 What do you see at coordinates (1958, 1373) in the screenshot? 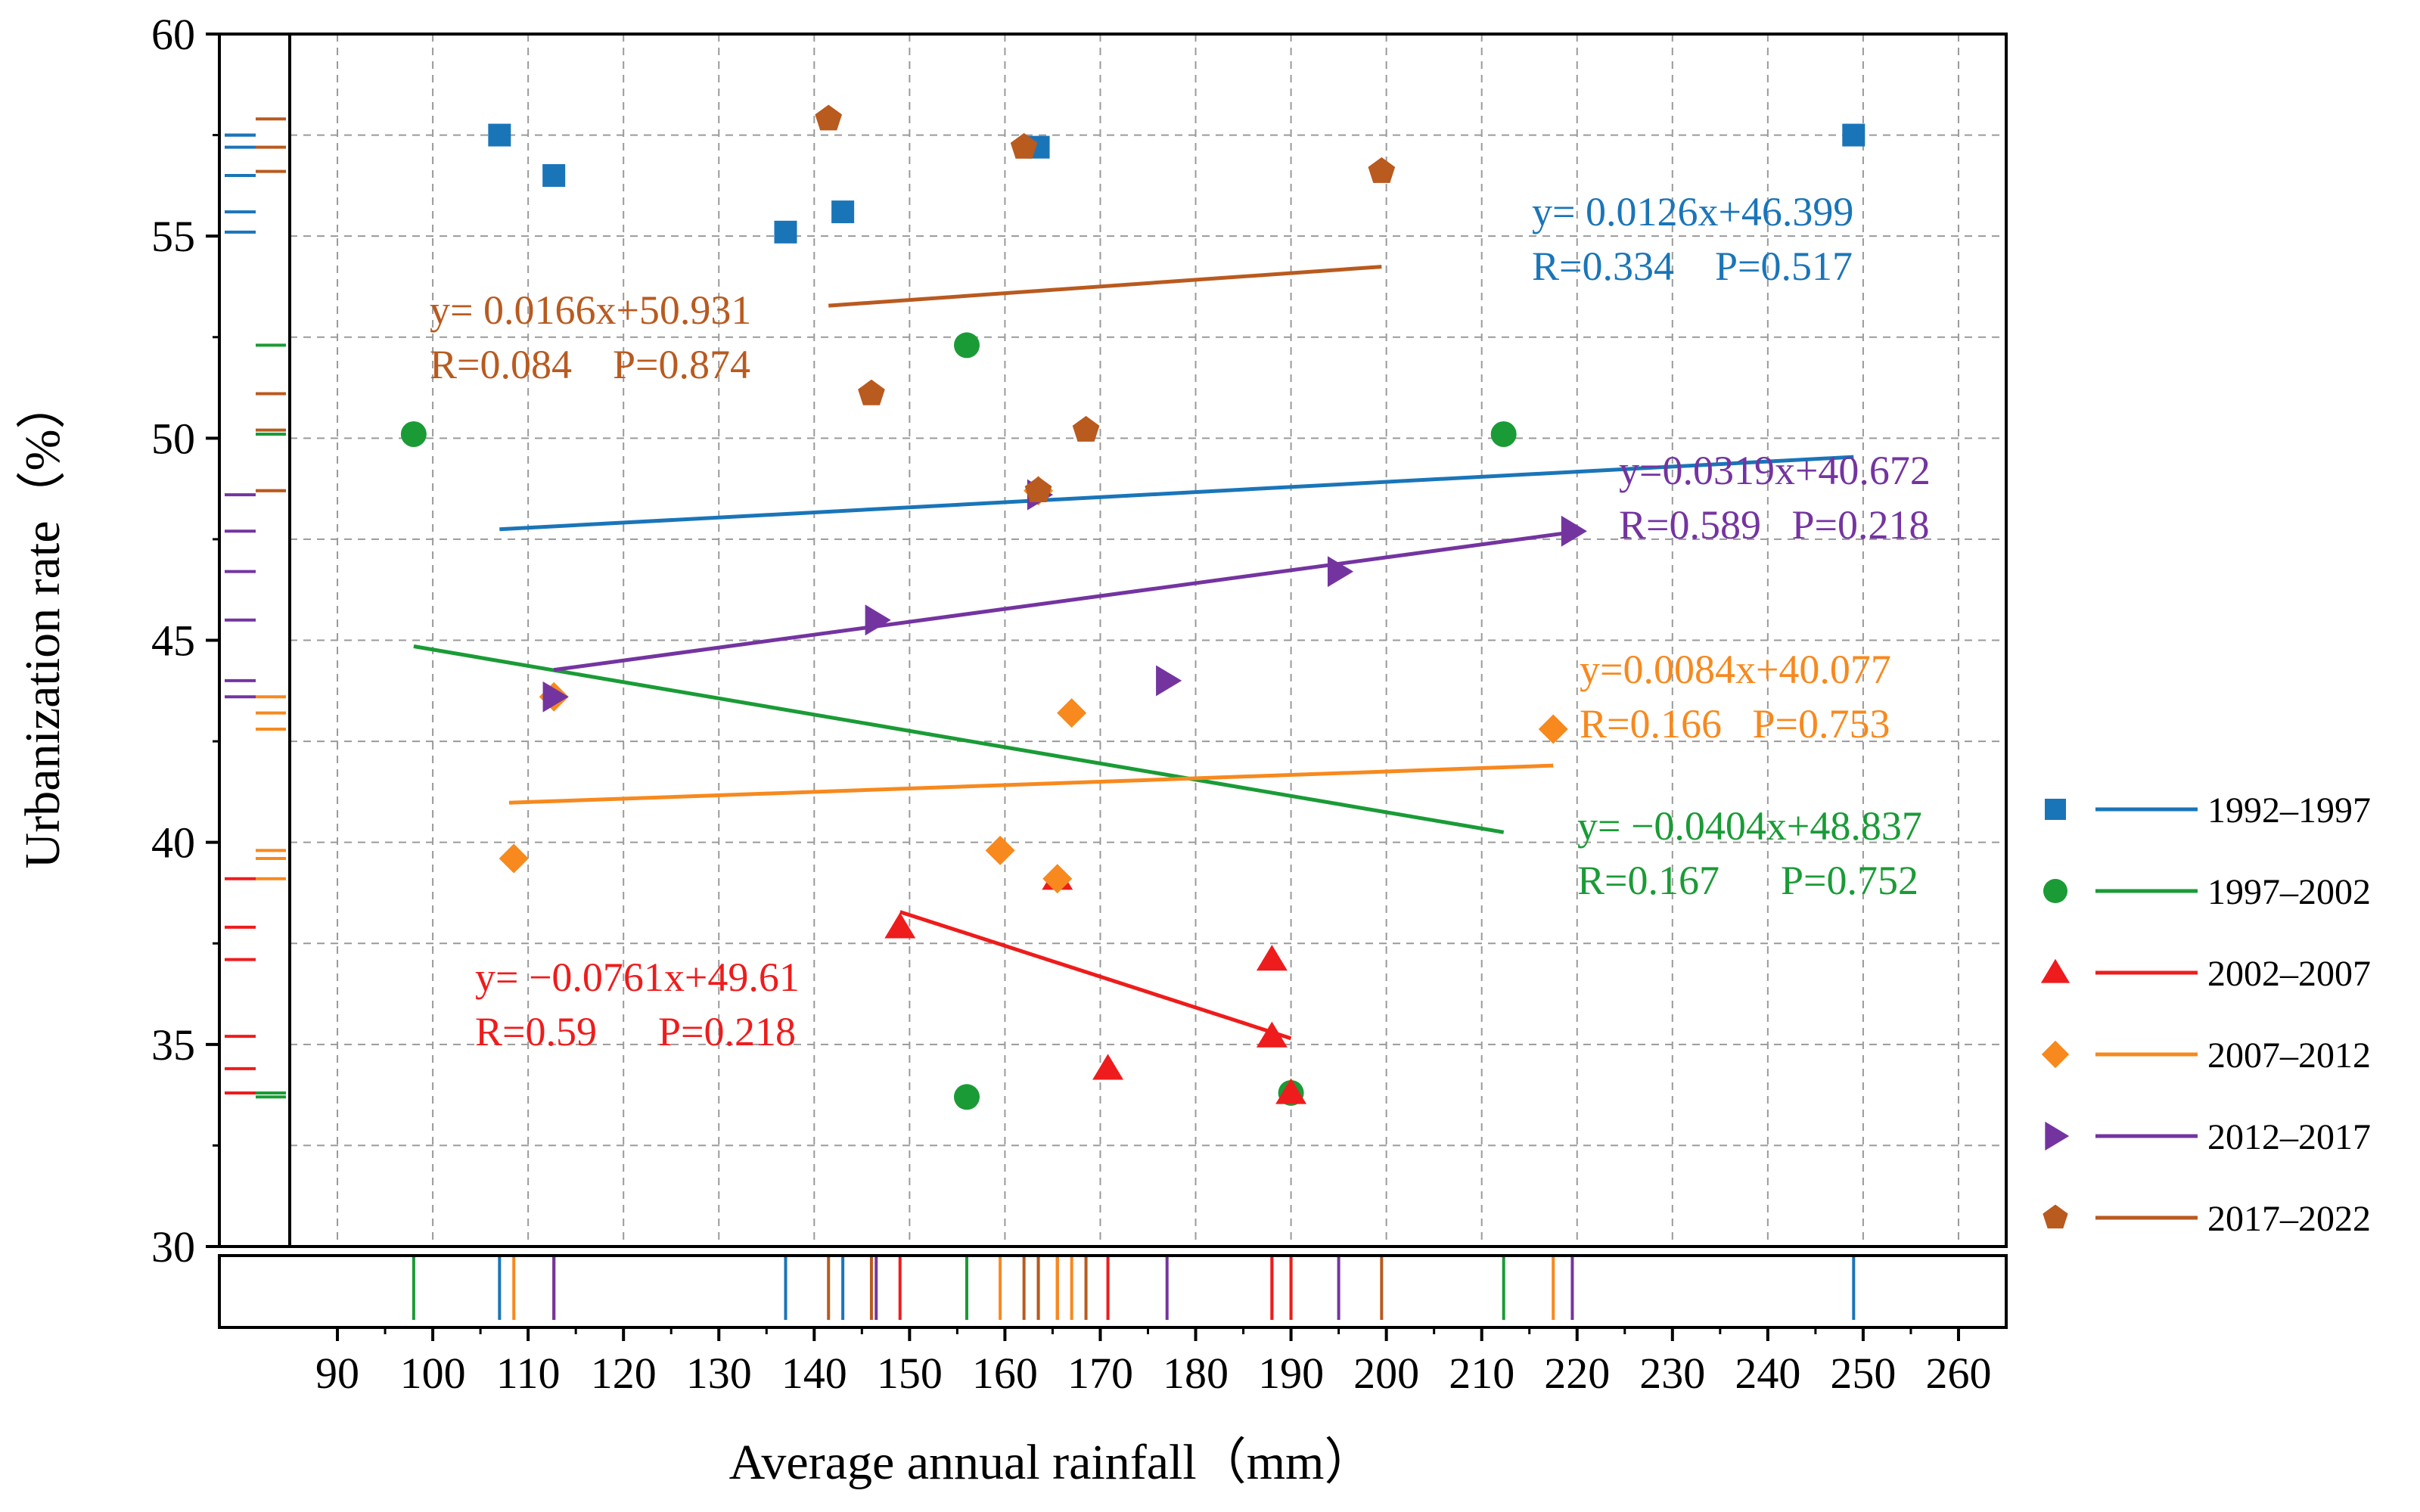
I see `x-tick-label: 260` at bounding box center [1958, 1373].